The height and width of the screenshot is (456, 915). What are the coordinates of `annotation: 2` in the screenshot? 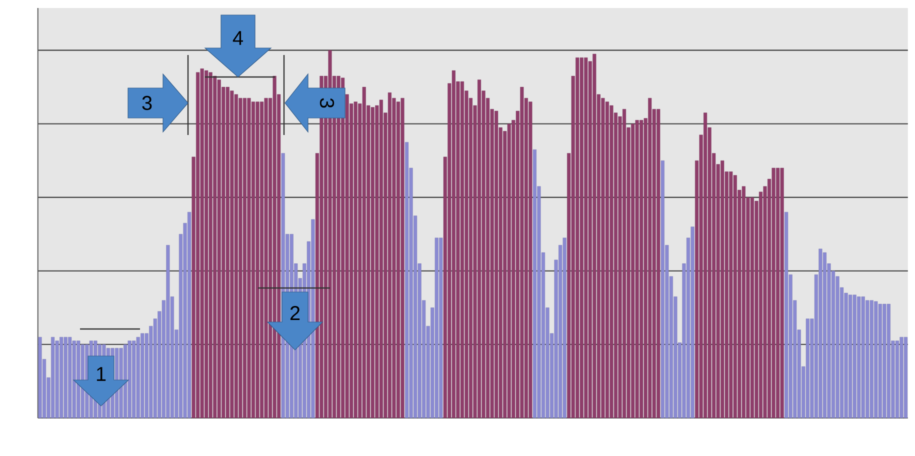 It's located at (295, 313).